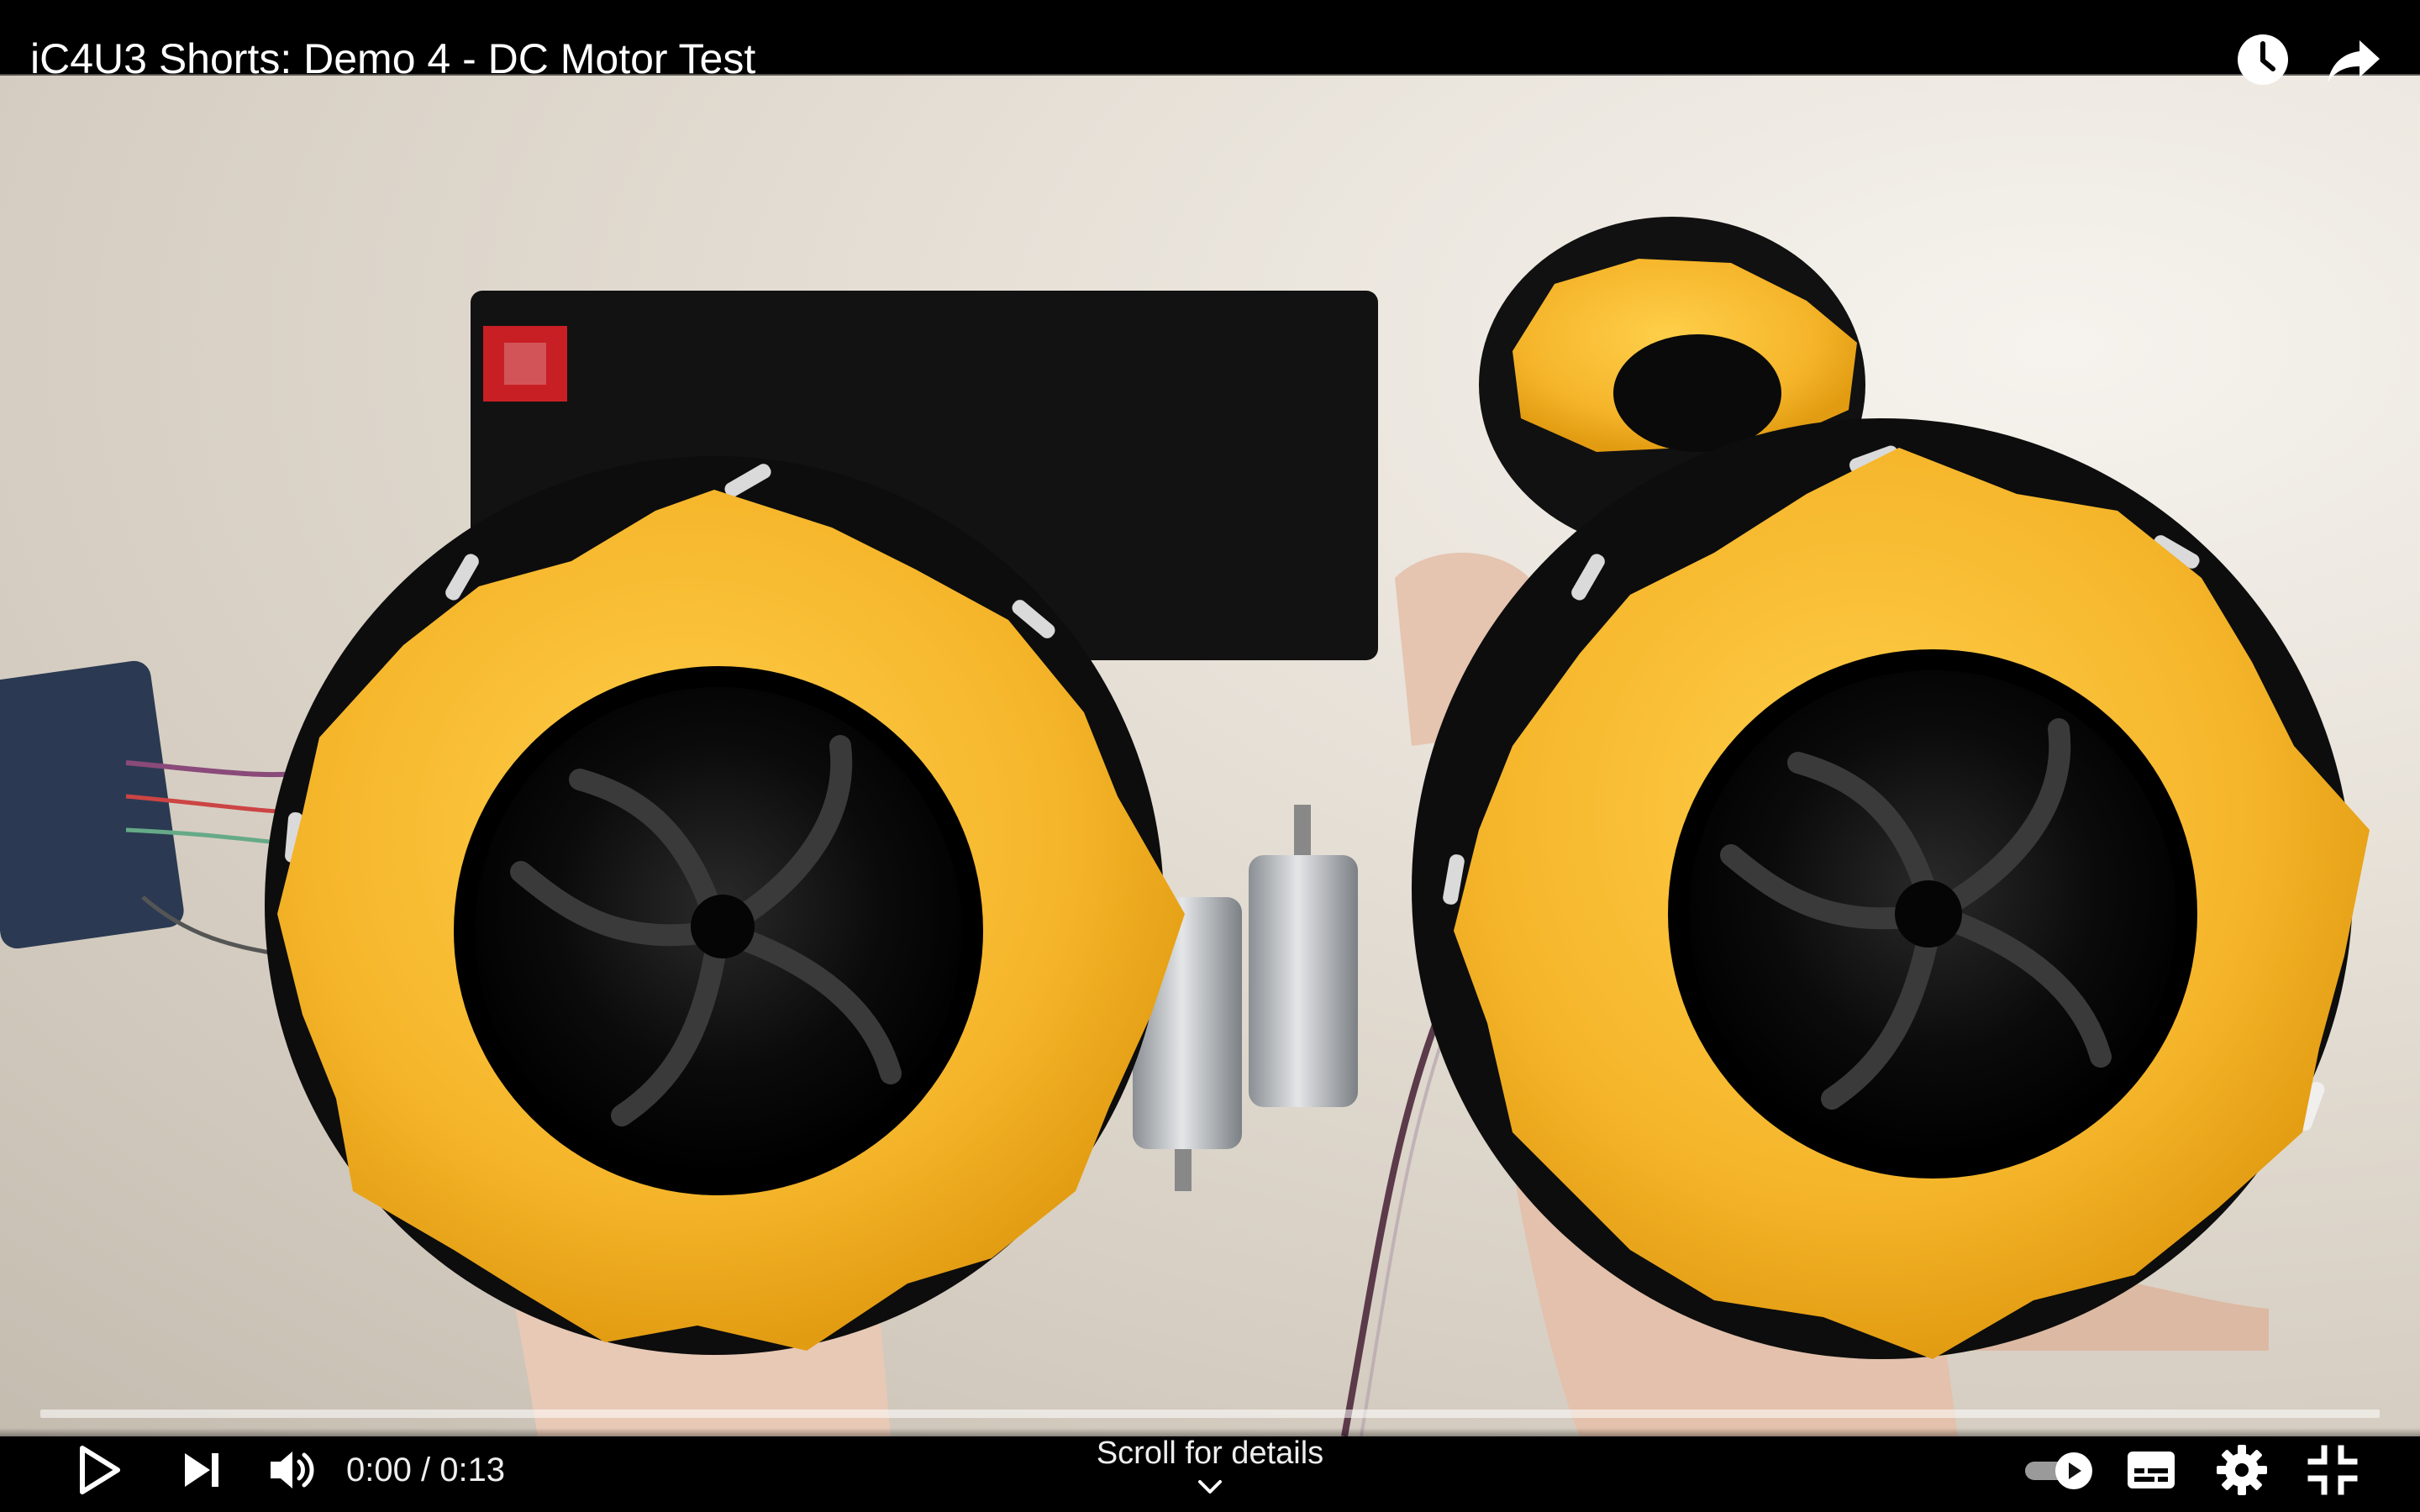 The height and width of the screenshot is (1512, 2420). I want to click on subtitles-button, so click(2151, 1470).